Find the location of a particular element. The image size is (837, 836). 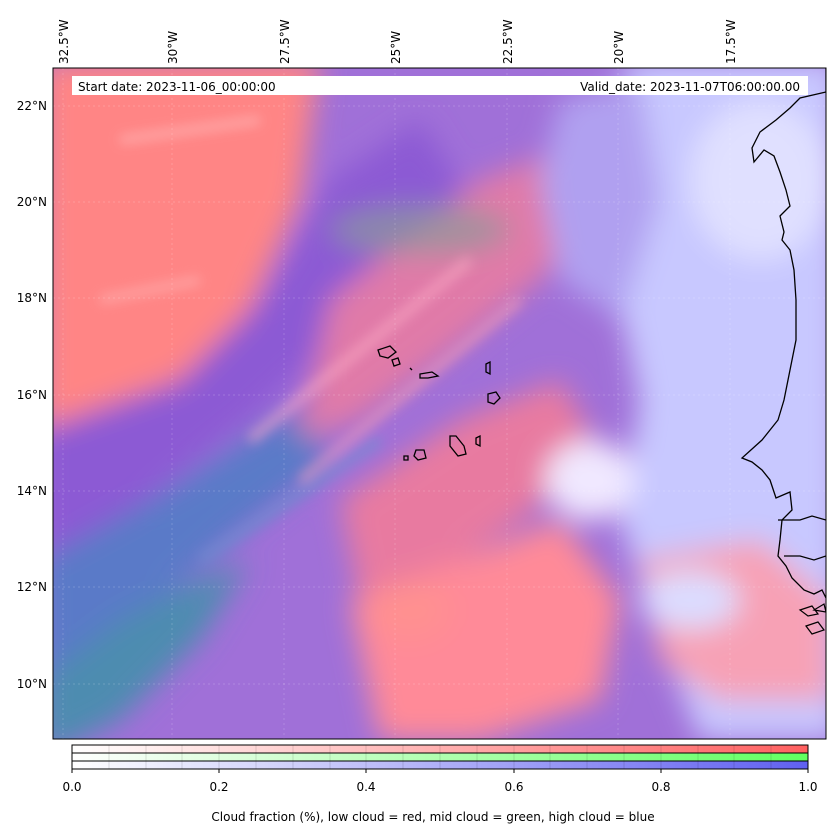

coastline-bijagos is located at coordinates (805, 558).